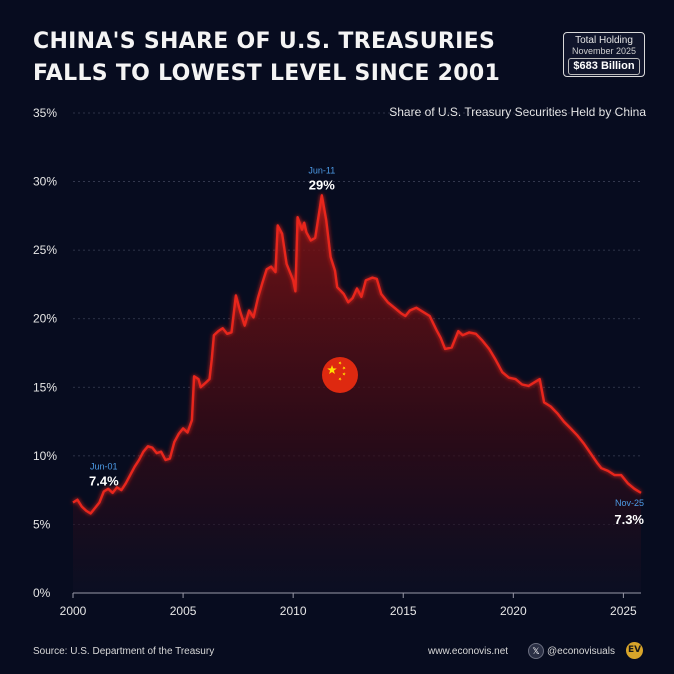 The width and height of the screenshot is (674, 674). Describe the element at coordinates (581, 651) in the screenshot. I see `social-handle: @econovisuals` at that location.